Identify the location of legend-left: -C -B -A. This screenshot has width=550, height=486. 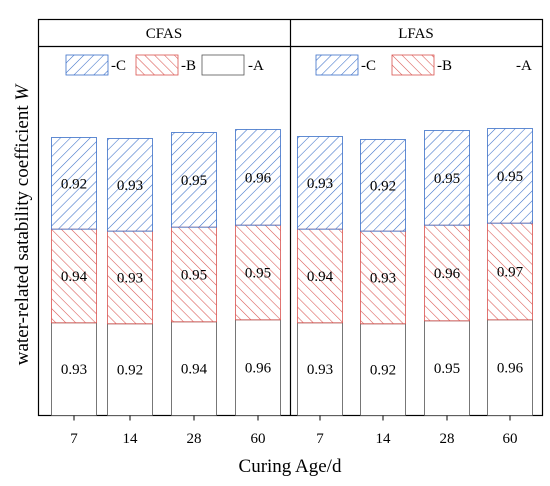
(164, 65).